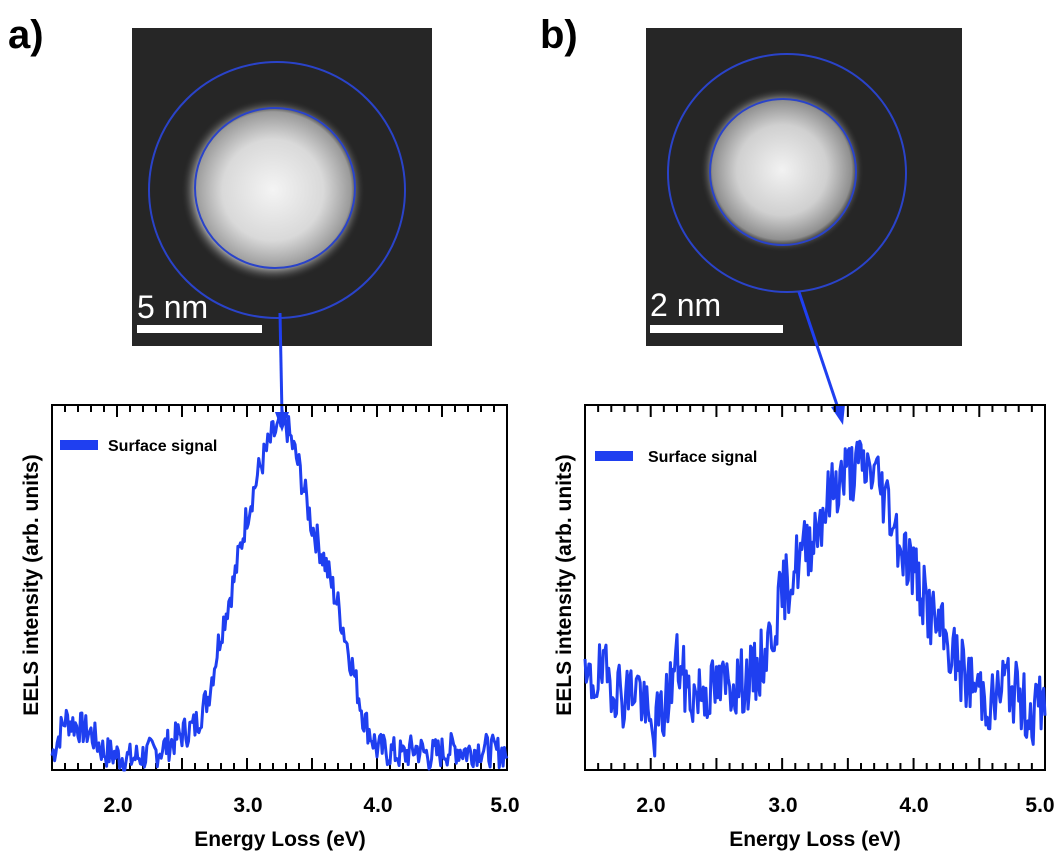 Image resolution: width=1060 pixels, height=863 pixels. I want to click on panel-b-xtick-3.0: 3.0, so click(782, 805).